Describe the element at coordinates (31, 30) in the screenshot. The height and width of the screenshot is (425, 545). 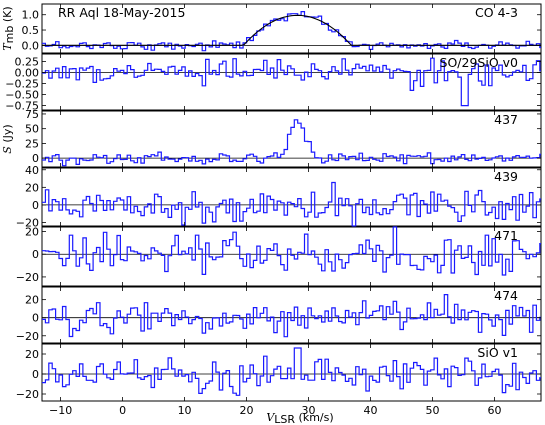
I see `y-tick-label: 0.5` at that location.